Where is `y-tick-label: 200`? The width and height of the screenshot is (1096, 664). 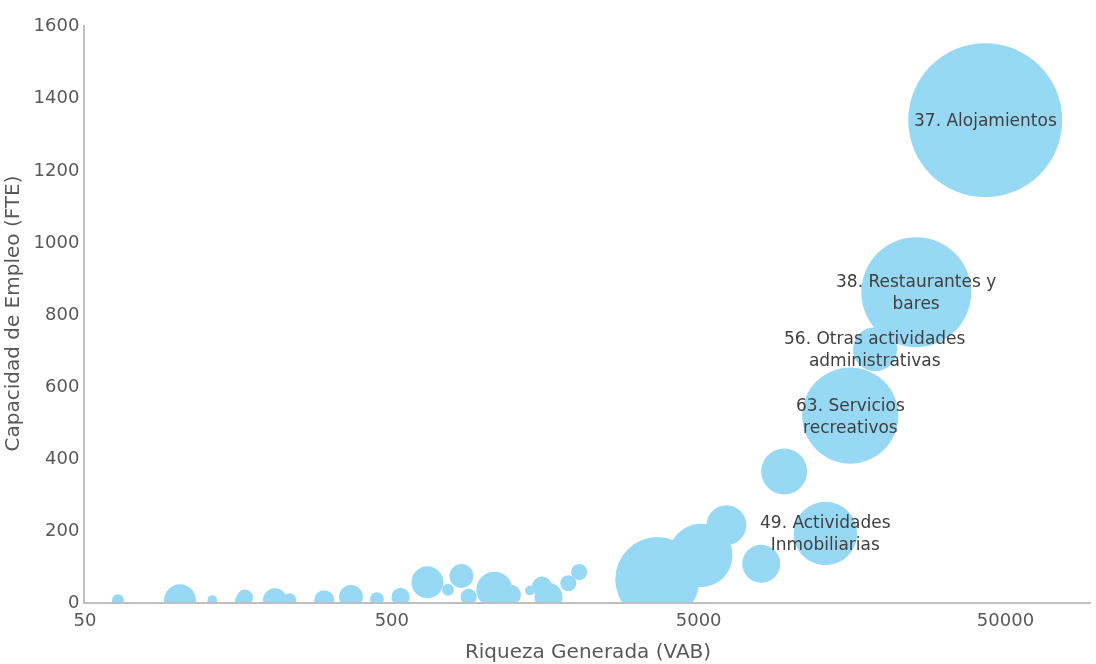 y-tick-label: 200 is located at coordinates (62, 530).